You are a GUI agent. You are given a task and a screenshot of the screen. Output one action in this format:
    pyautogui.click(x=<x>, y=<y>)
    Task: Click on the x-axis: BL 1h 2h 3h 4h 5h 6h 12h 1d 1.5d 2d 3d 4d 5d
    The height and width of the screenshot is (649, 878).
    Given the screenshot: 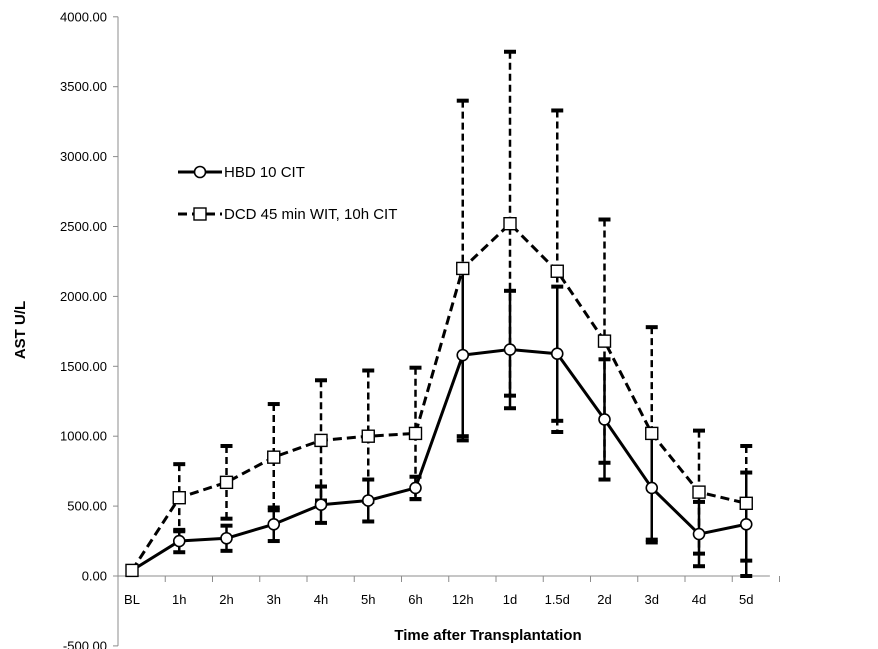 What is the action you would take?
    pyautogui.click(x=448, y=591)
    